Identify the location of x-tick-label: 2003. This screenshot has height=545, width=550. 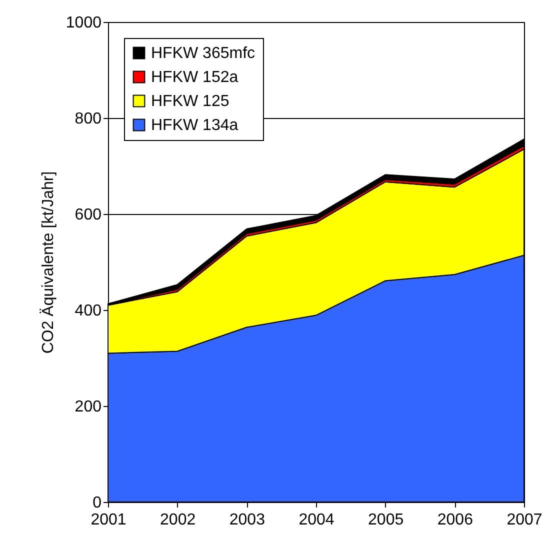
(247, 520).